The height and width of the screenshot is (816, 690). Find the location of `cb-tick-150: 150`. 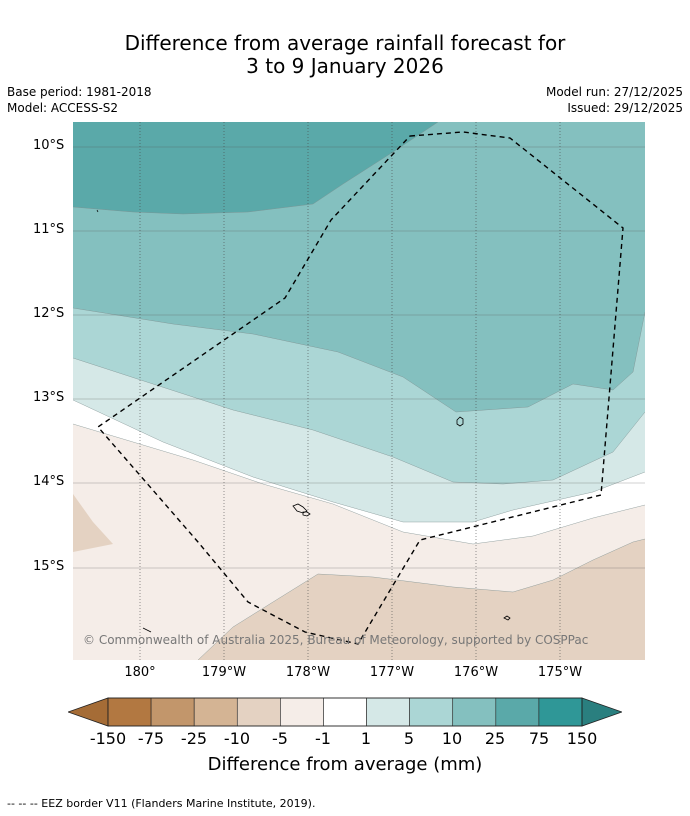

cb-tick-150: 150 is located at coordinates (582, 738).